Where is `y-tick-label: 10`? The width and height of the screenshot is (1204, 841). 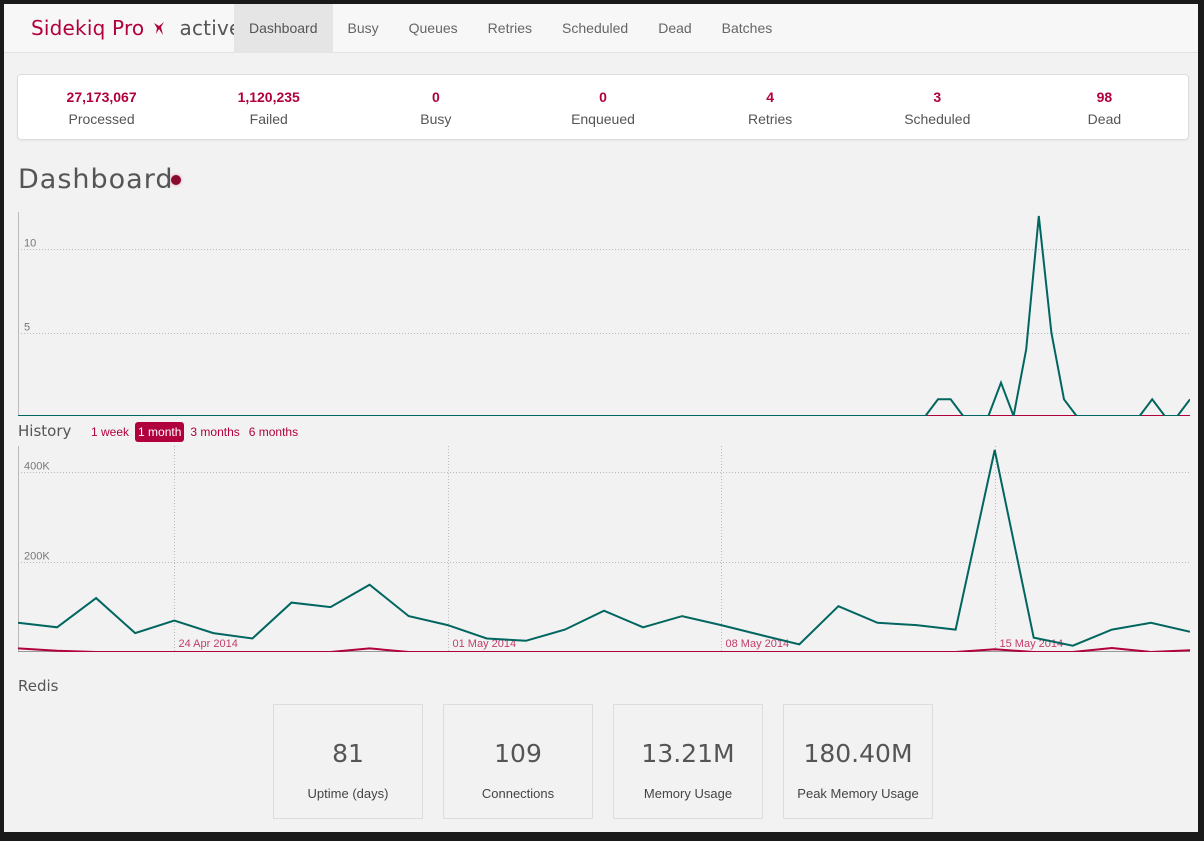 y-tick-label: 10 is located at coordinates (30, 244).